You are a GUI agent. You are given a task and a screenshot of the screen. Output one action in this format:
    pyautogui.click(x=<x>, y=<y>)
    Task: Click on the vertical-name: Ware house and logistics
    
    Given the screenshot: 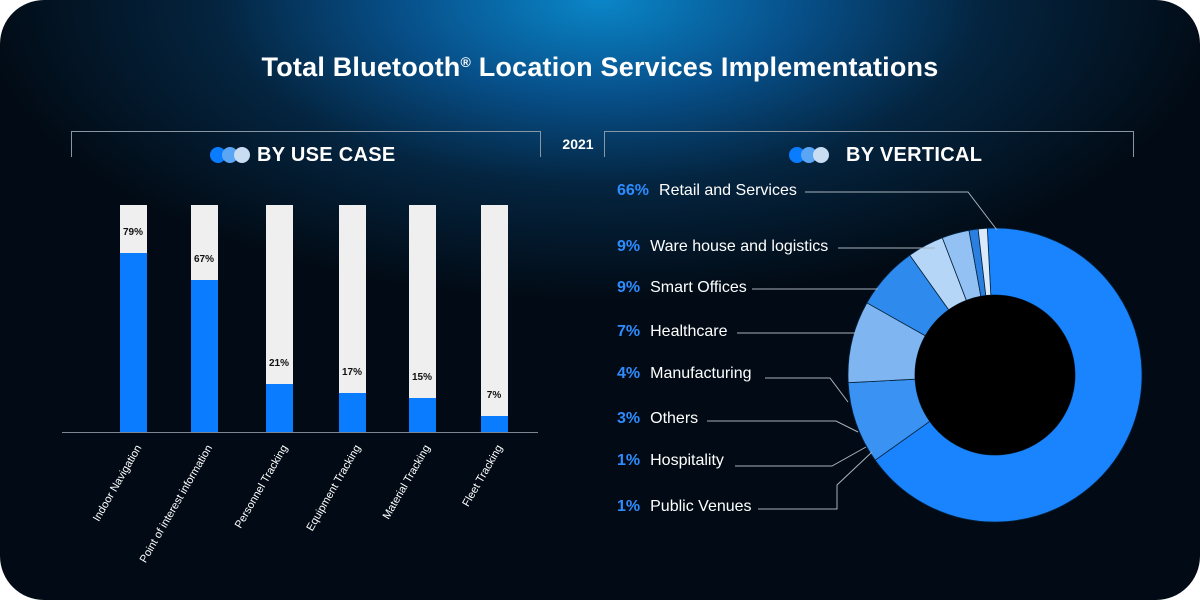 What is the action you would take?
    pyautogui.click(x=739, y=246)
    